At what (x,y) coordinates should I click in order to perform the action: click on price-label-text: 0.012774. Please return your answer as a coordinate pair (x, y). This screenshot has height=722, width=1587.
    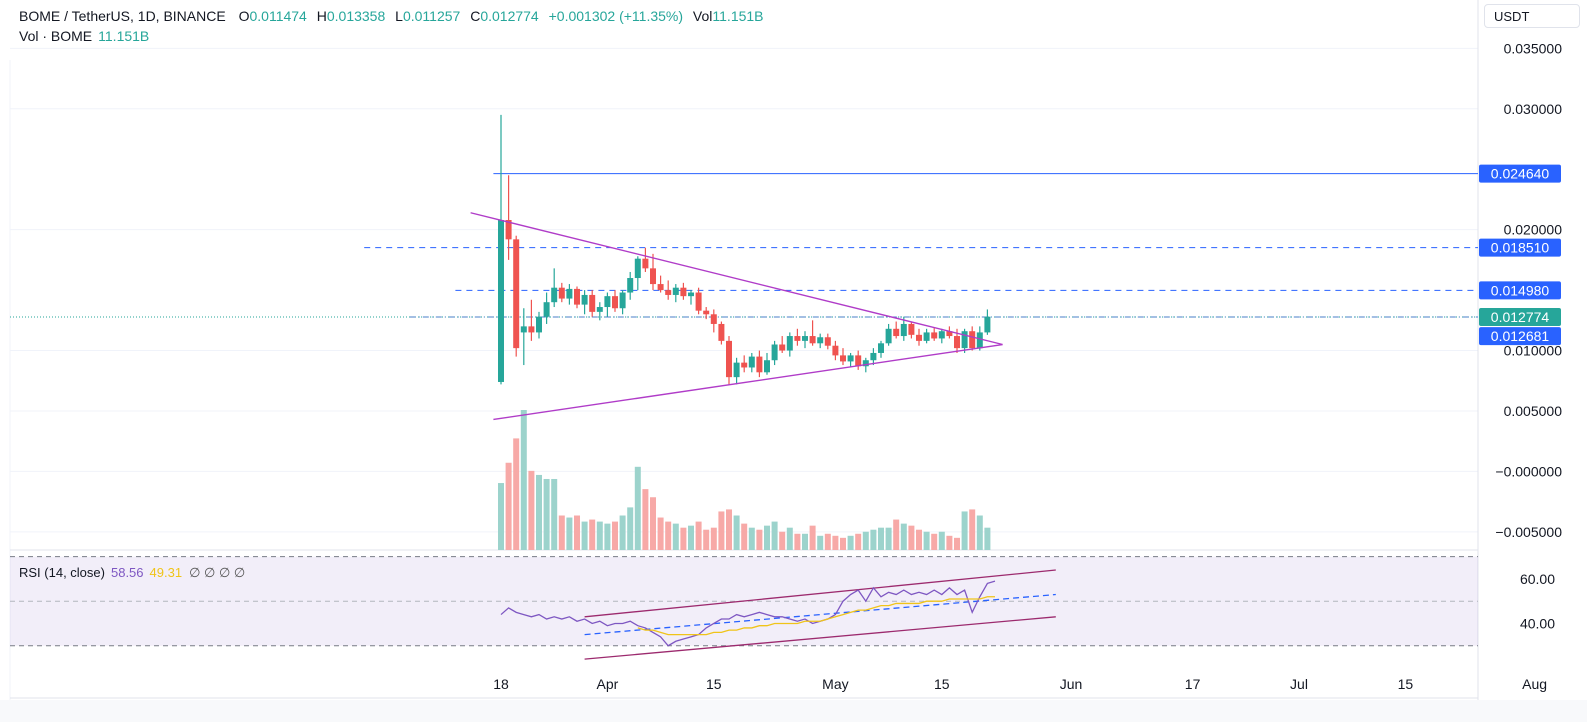
    Looking at the image, I should click on (1520, 317).